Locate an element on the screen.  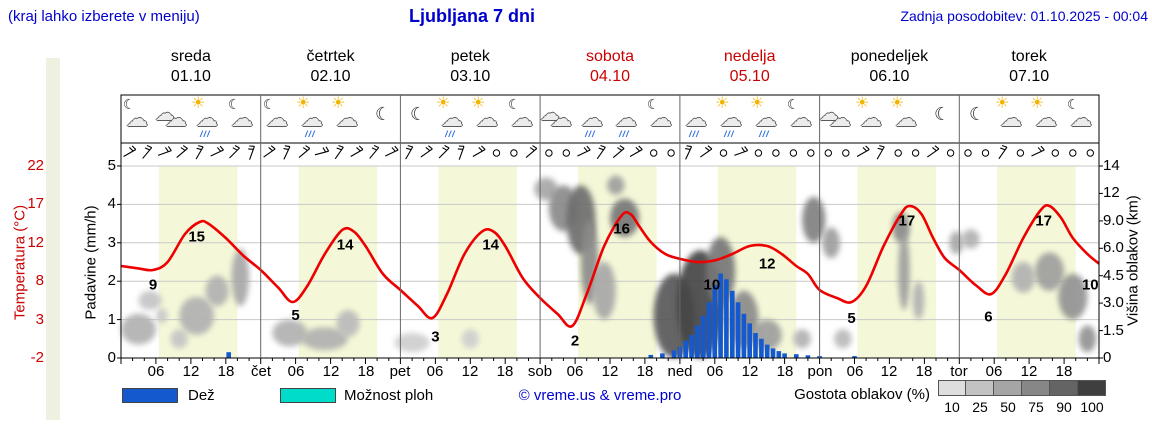
cloud-icon: ☁ ☁ is located at coordinates (837, 119).